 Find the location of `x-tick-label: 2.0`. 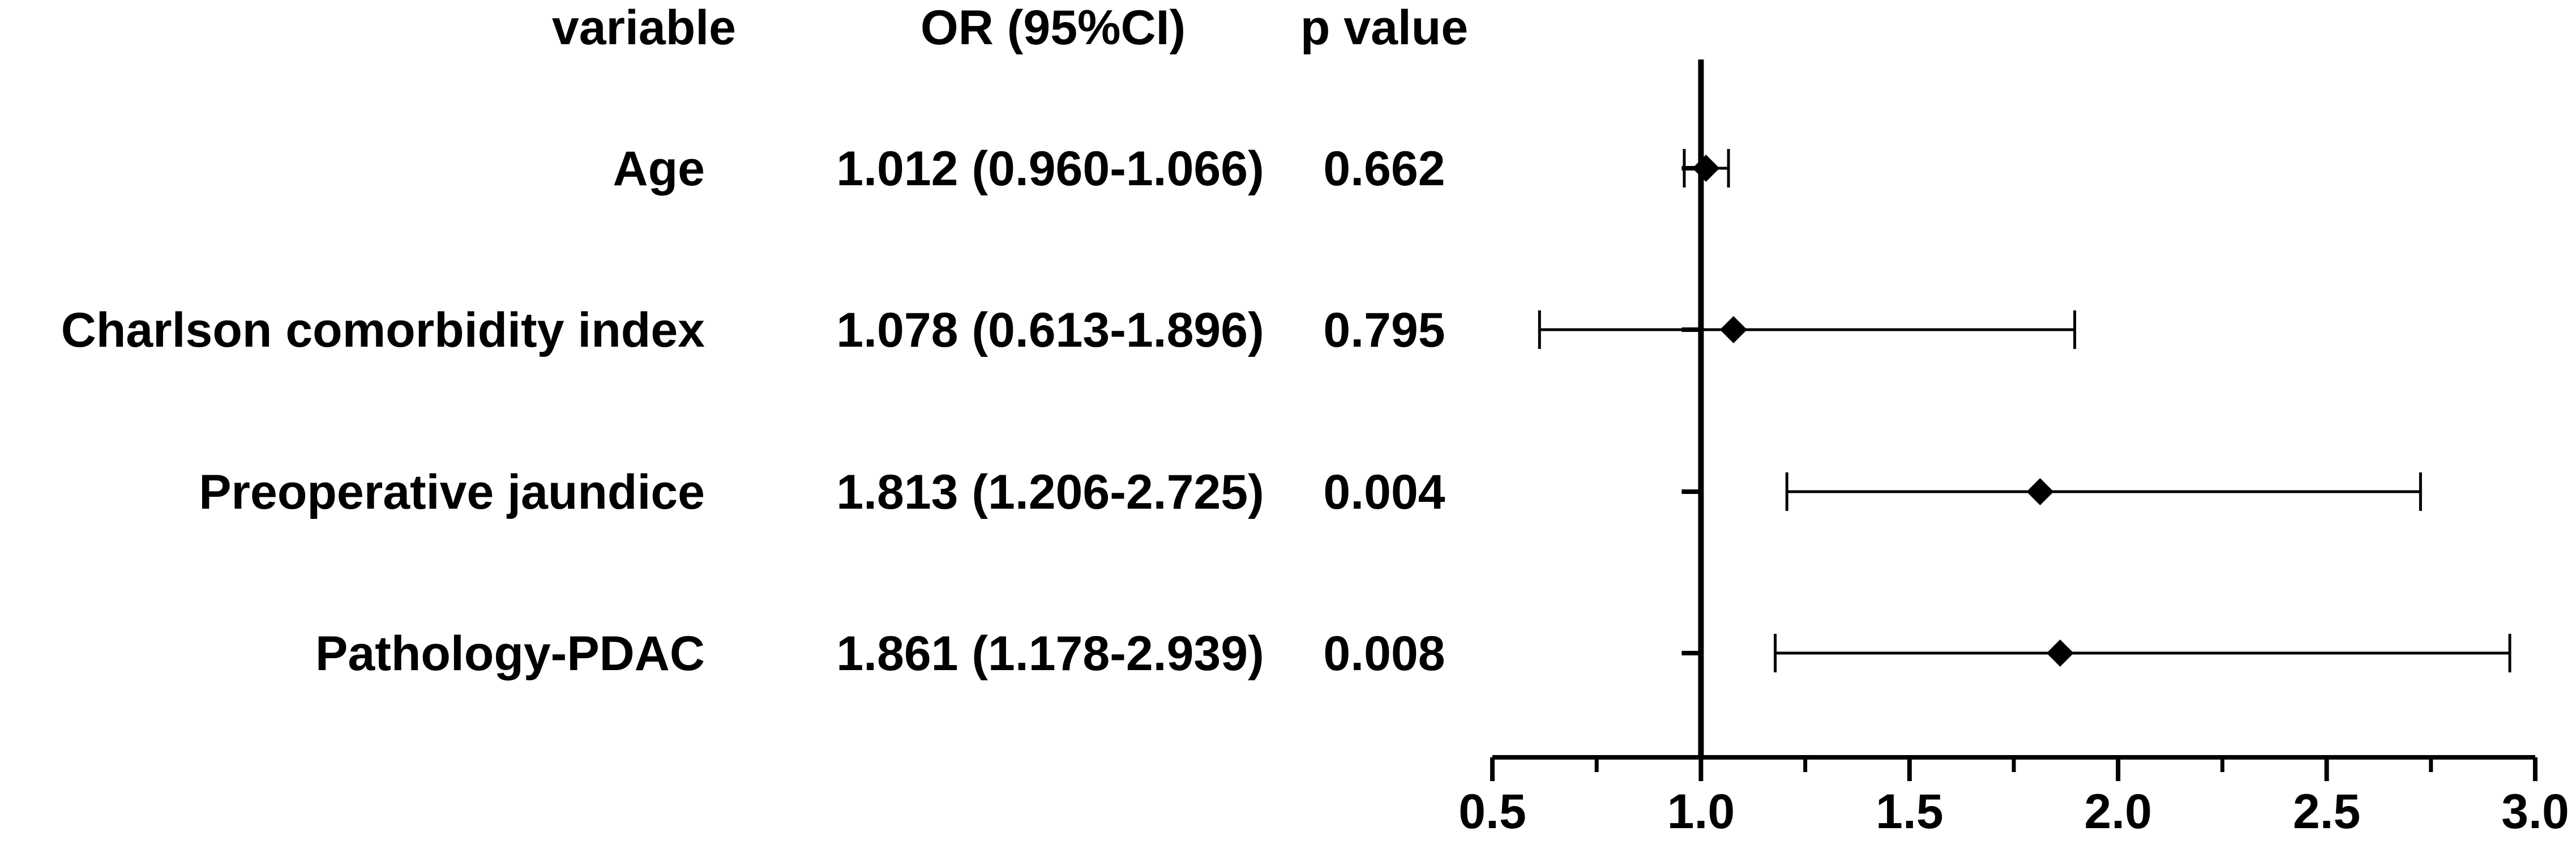

x-tick-label: 2.0 is located at coordinates (2118, 812).